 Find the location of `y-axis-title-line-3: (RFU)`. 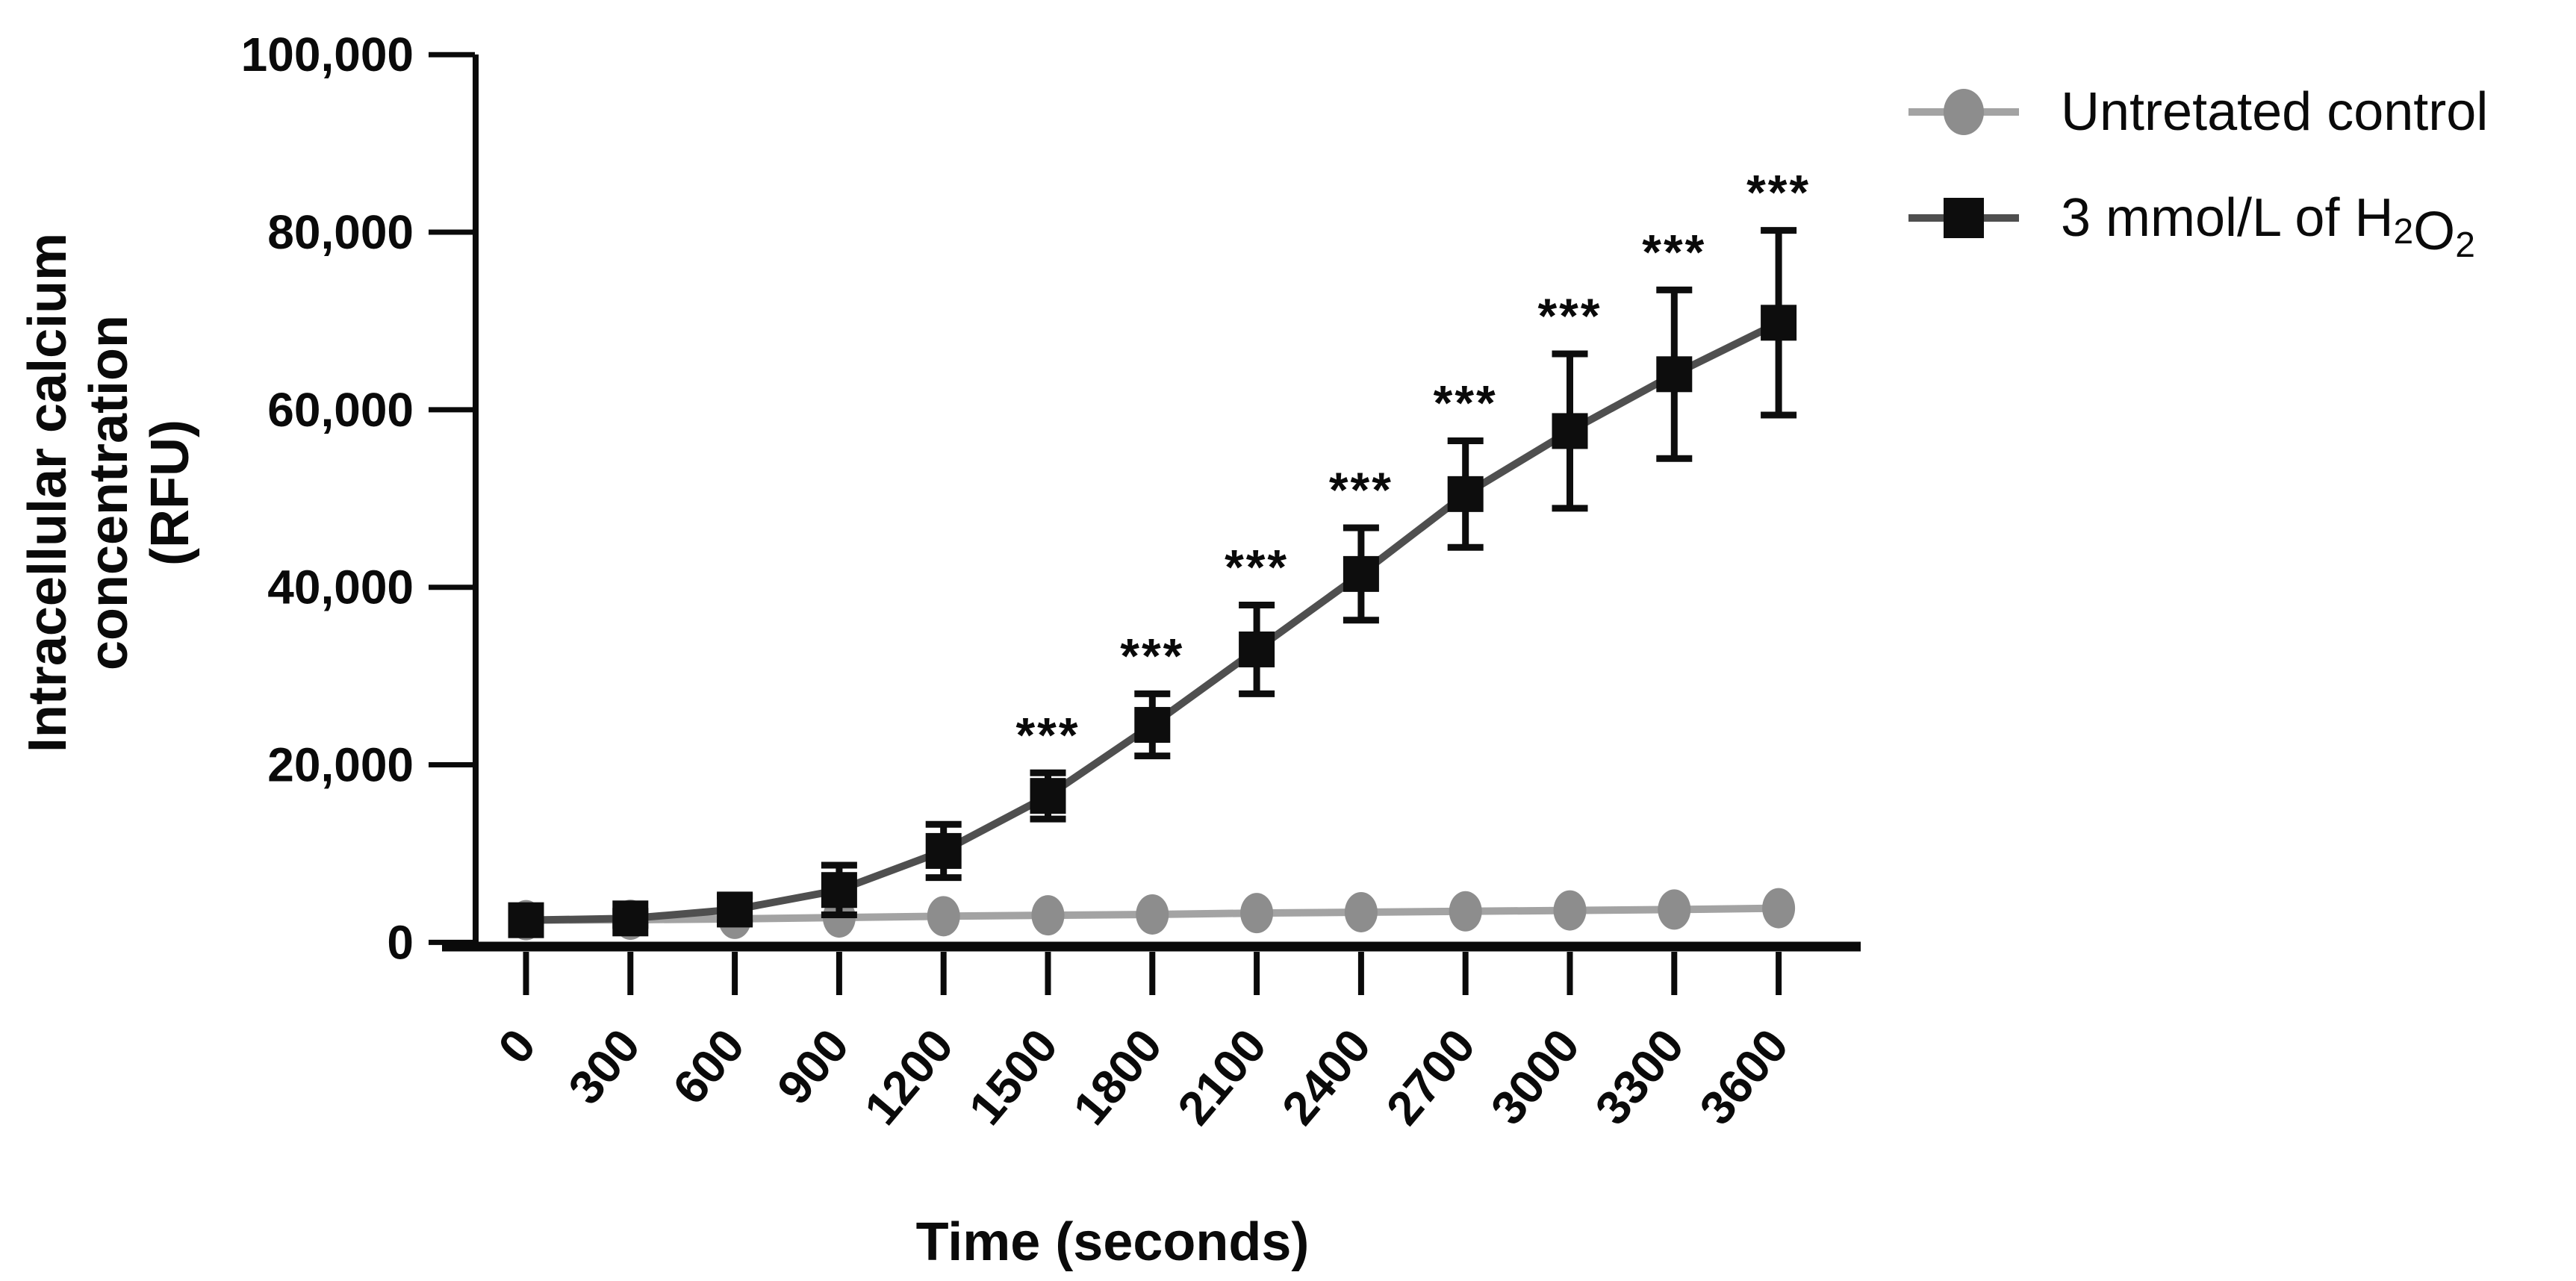

y-axis-title-line-3: (RFU) is located at coordinates (170, 493).